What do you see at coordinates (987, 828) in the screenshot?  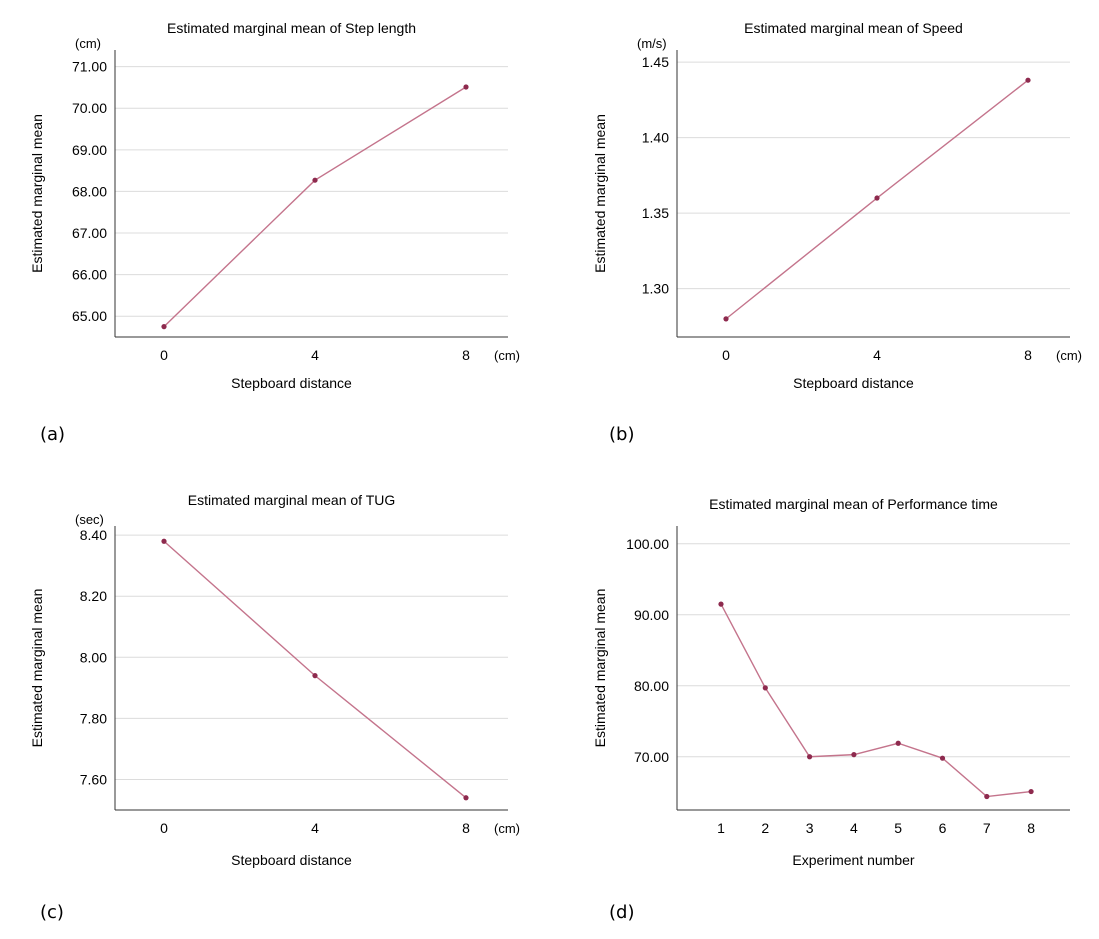 I see `chart-d-xtick-6: 7` at bounding box center [987, 828].